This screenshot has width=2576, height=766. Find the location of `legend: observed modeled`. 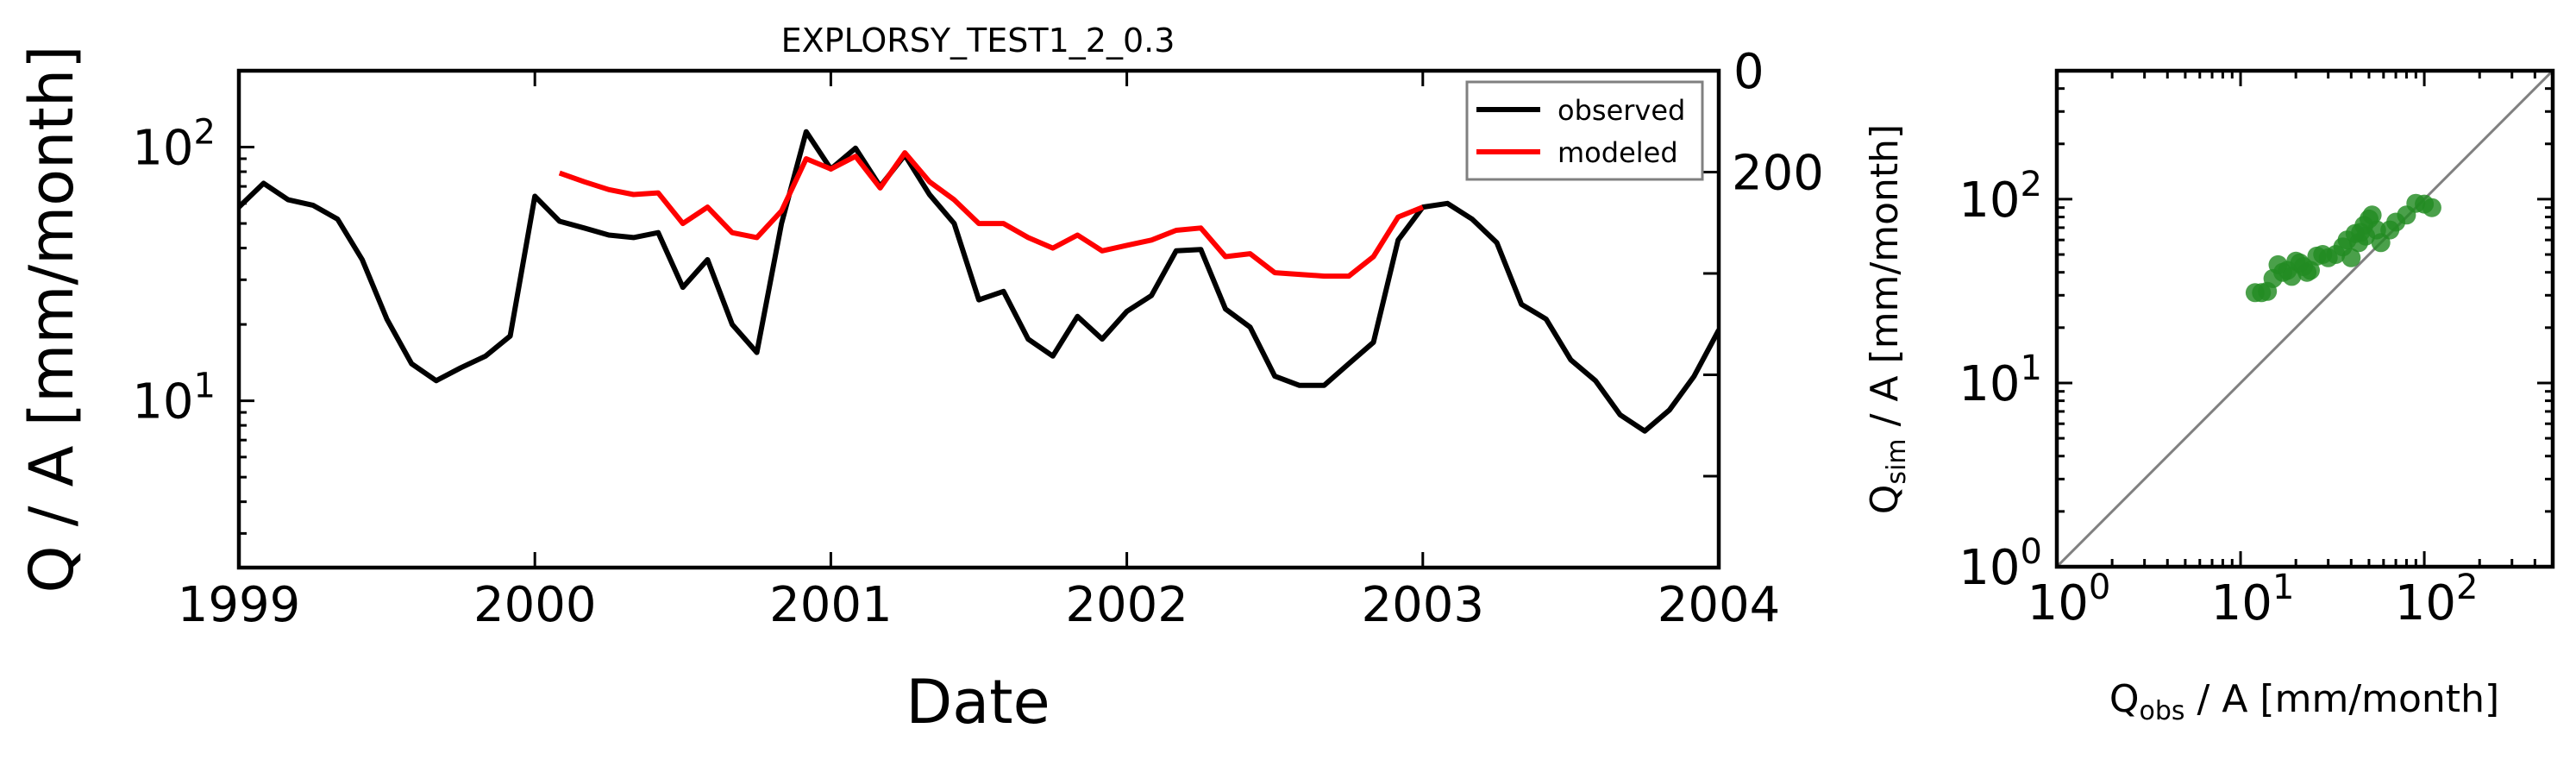

legend: observed modeled is located at coordinates (1584, 130).